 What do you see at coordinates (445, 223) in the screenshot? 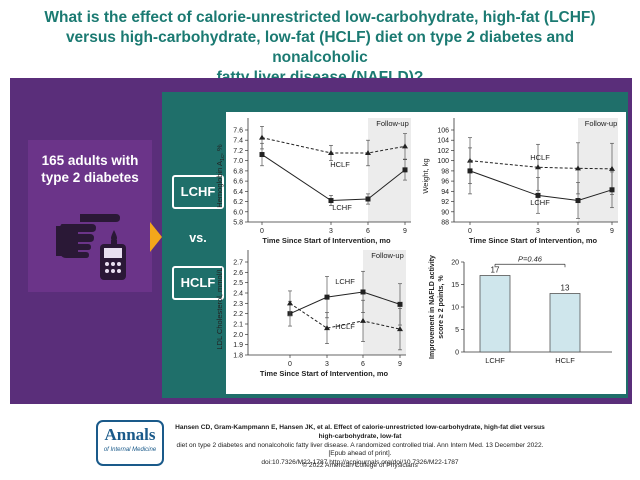
I see `y-tick-label: 88` at bounding box center [445, 223].